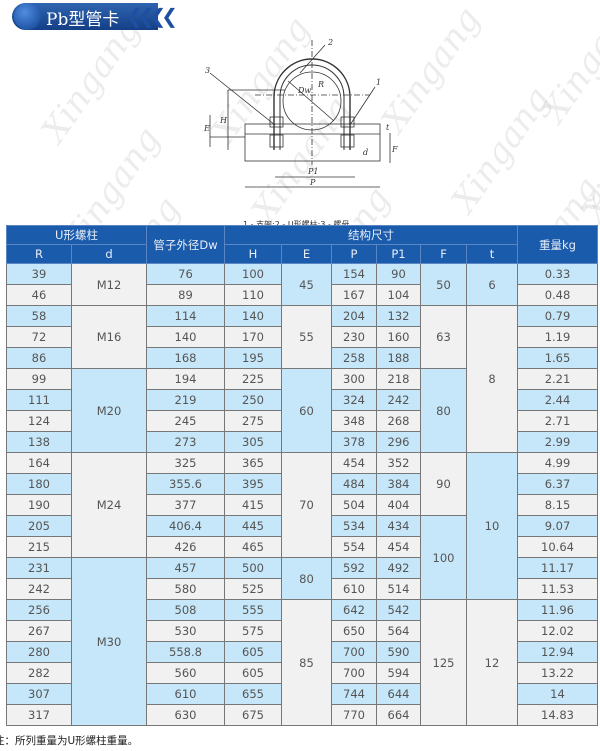  Describe the element at coordinates (302, 673) in the screenshot. I see `table-row: 282 560 605 700 594 13.22` at that location.